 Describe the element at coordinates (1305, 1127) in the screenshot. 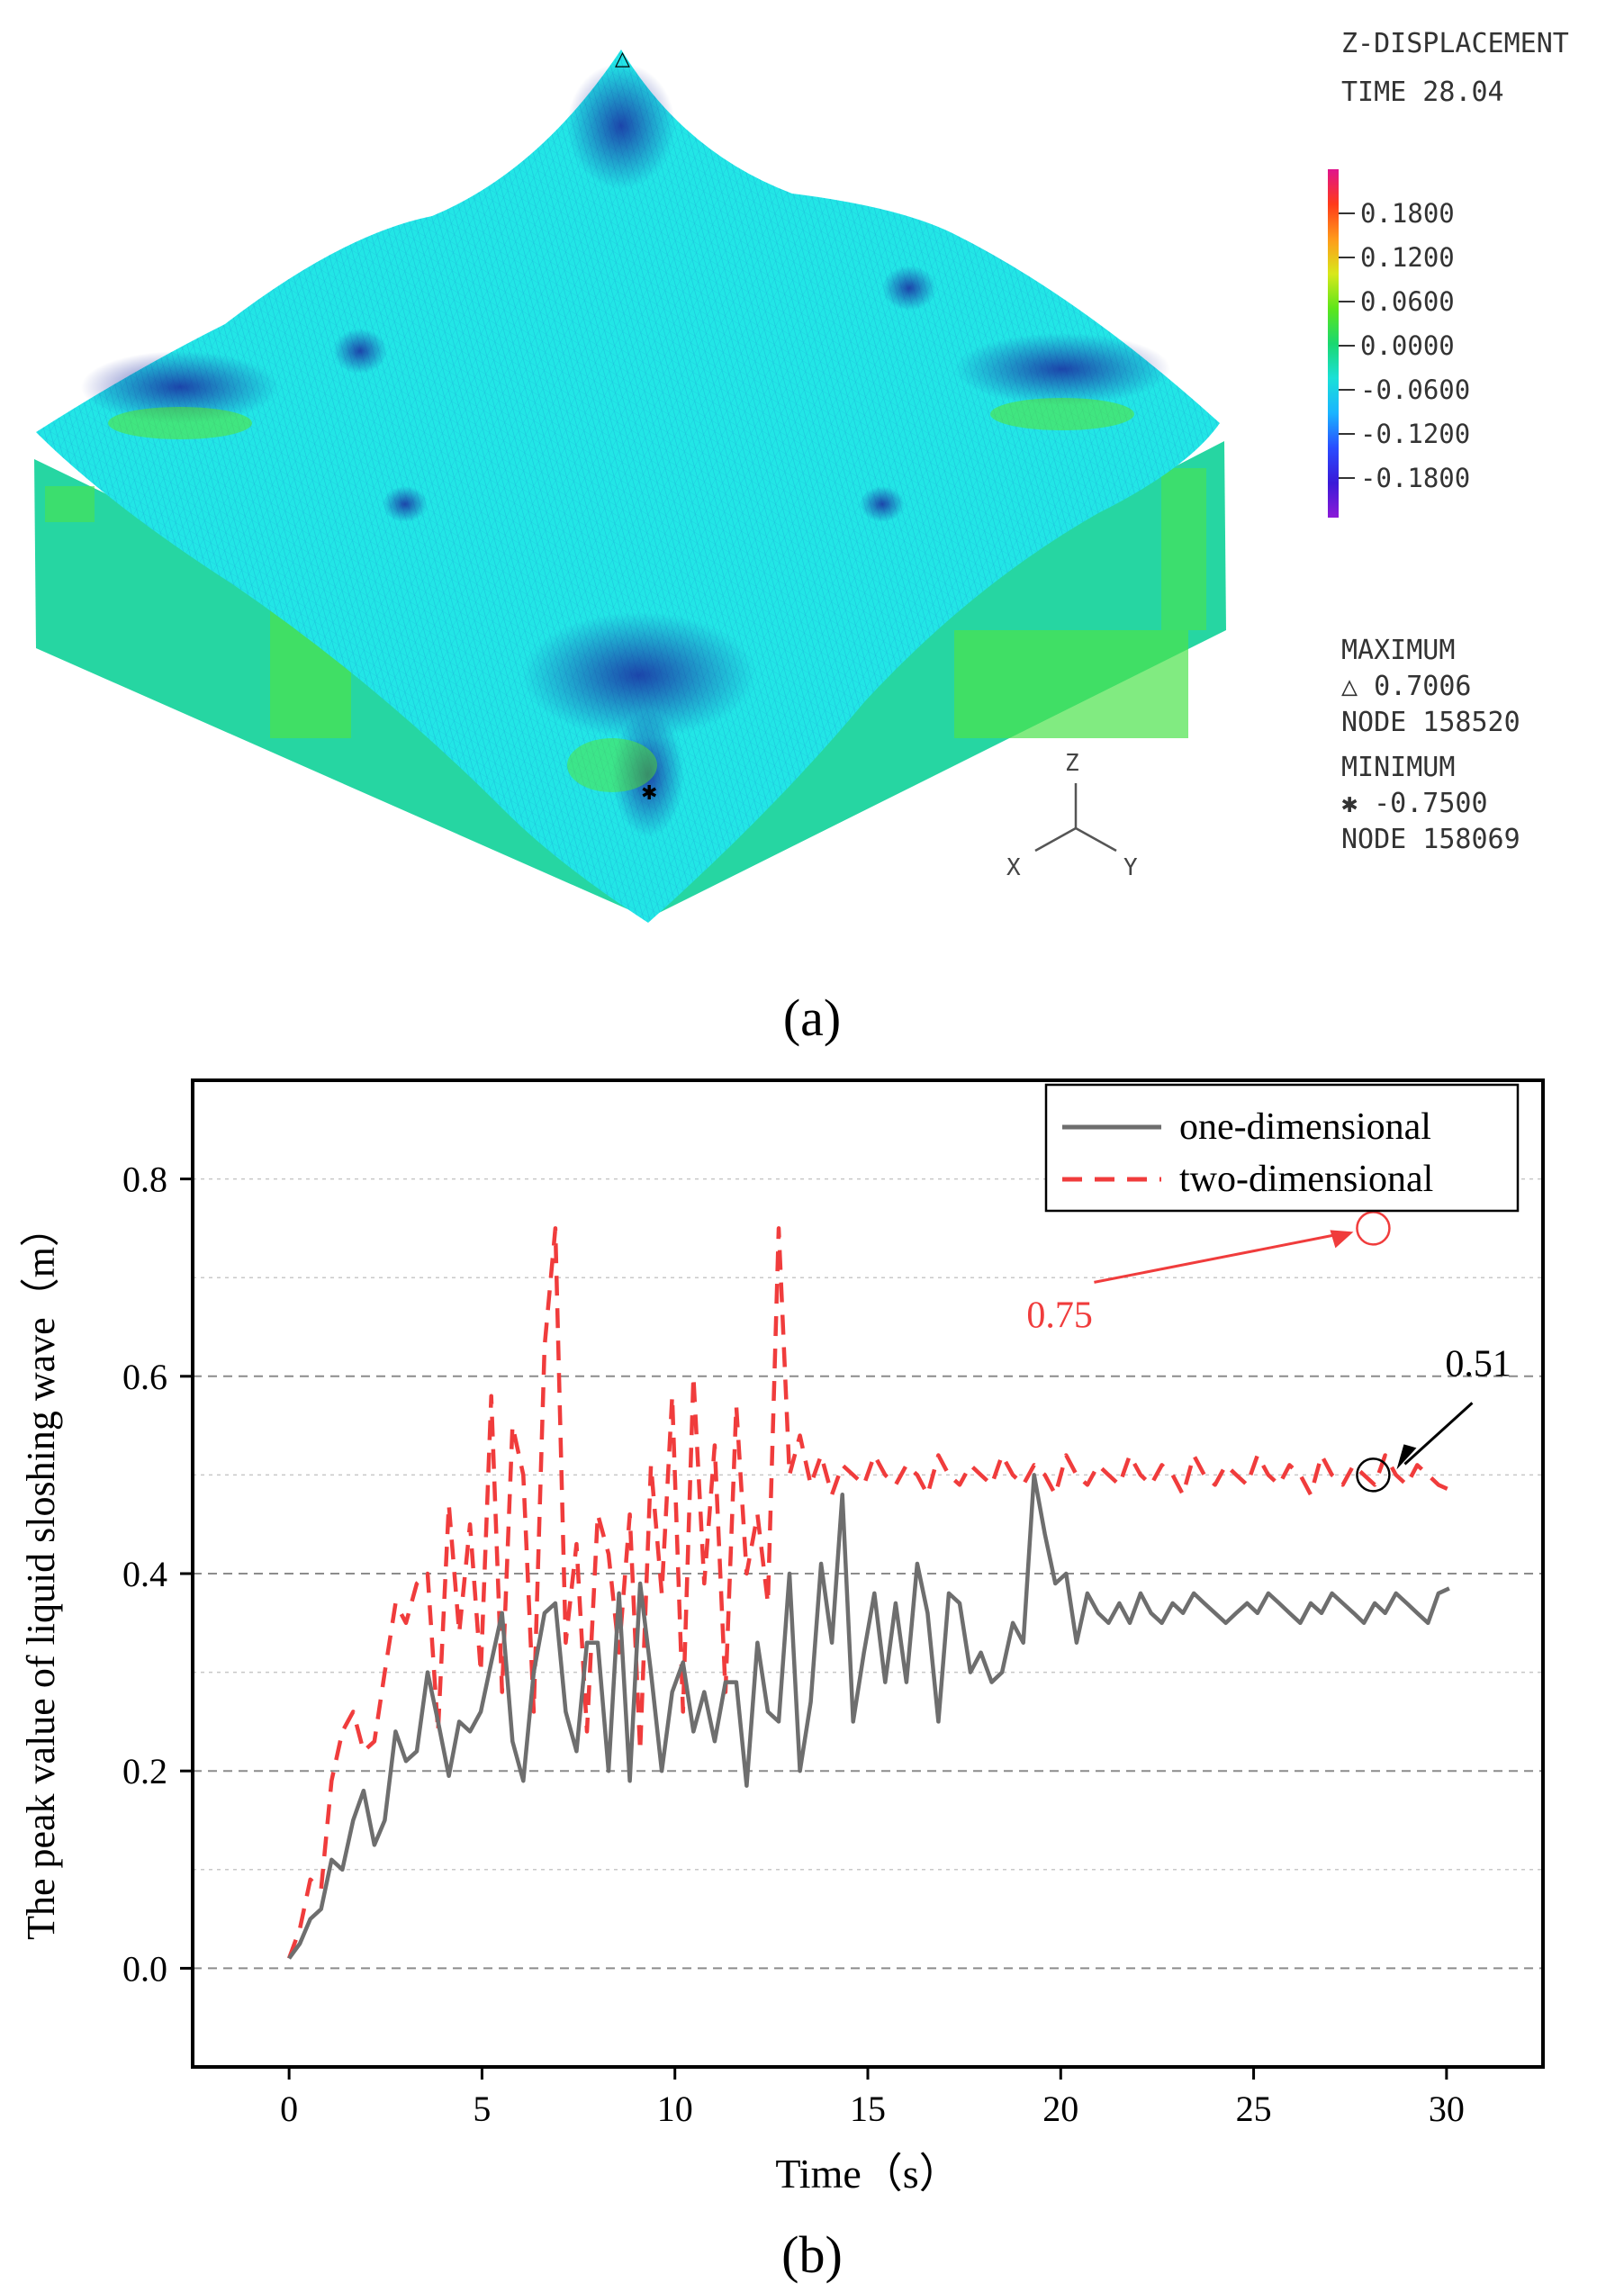

I see `legend-label-one-dimensional: one-dimensional` at that location.